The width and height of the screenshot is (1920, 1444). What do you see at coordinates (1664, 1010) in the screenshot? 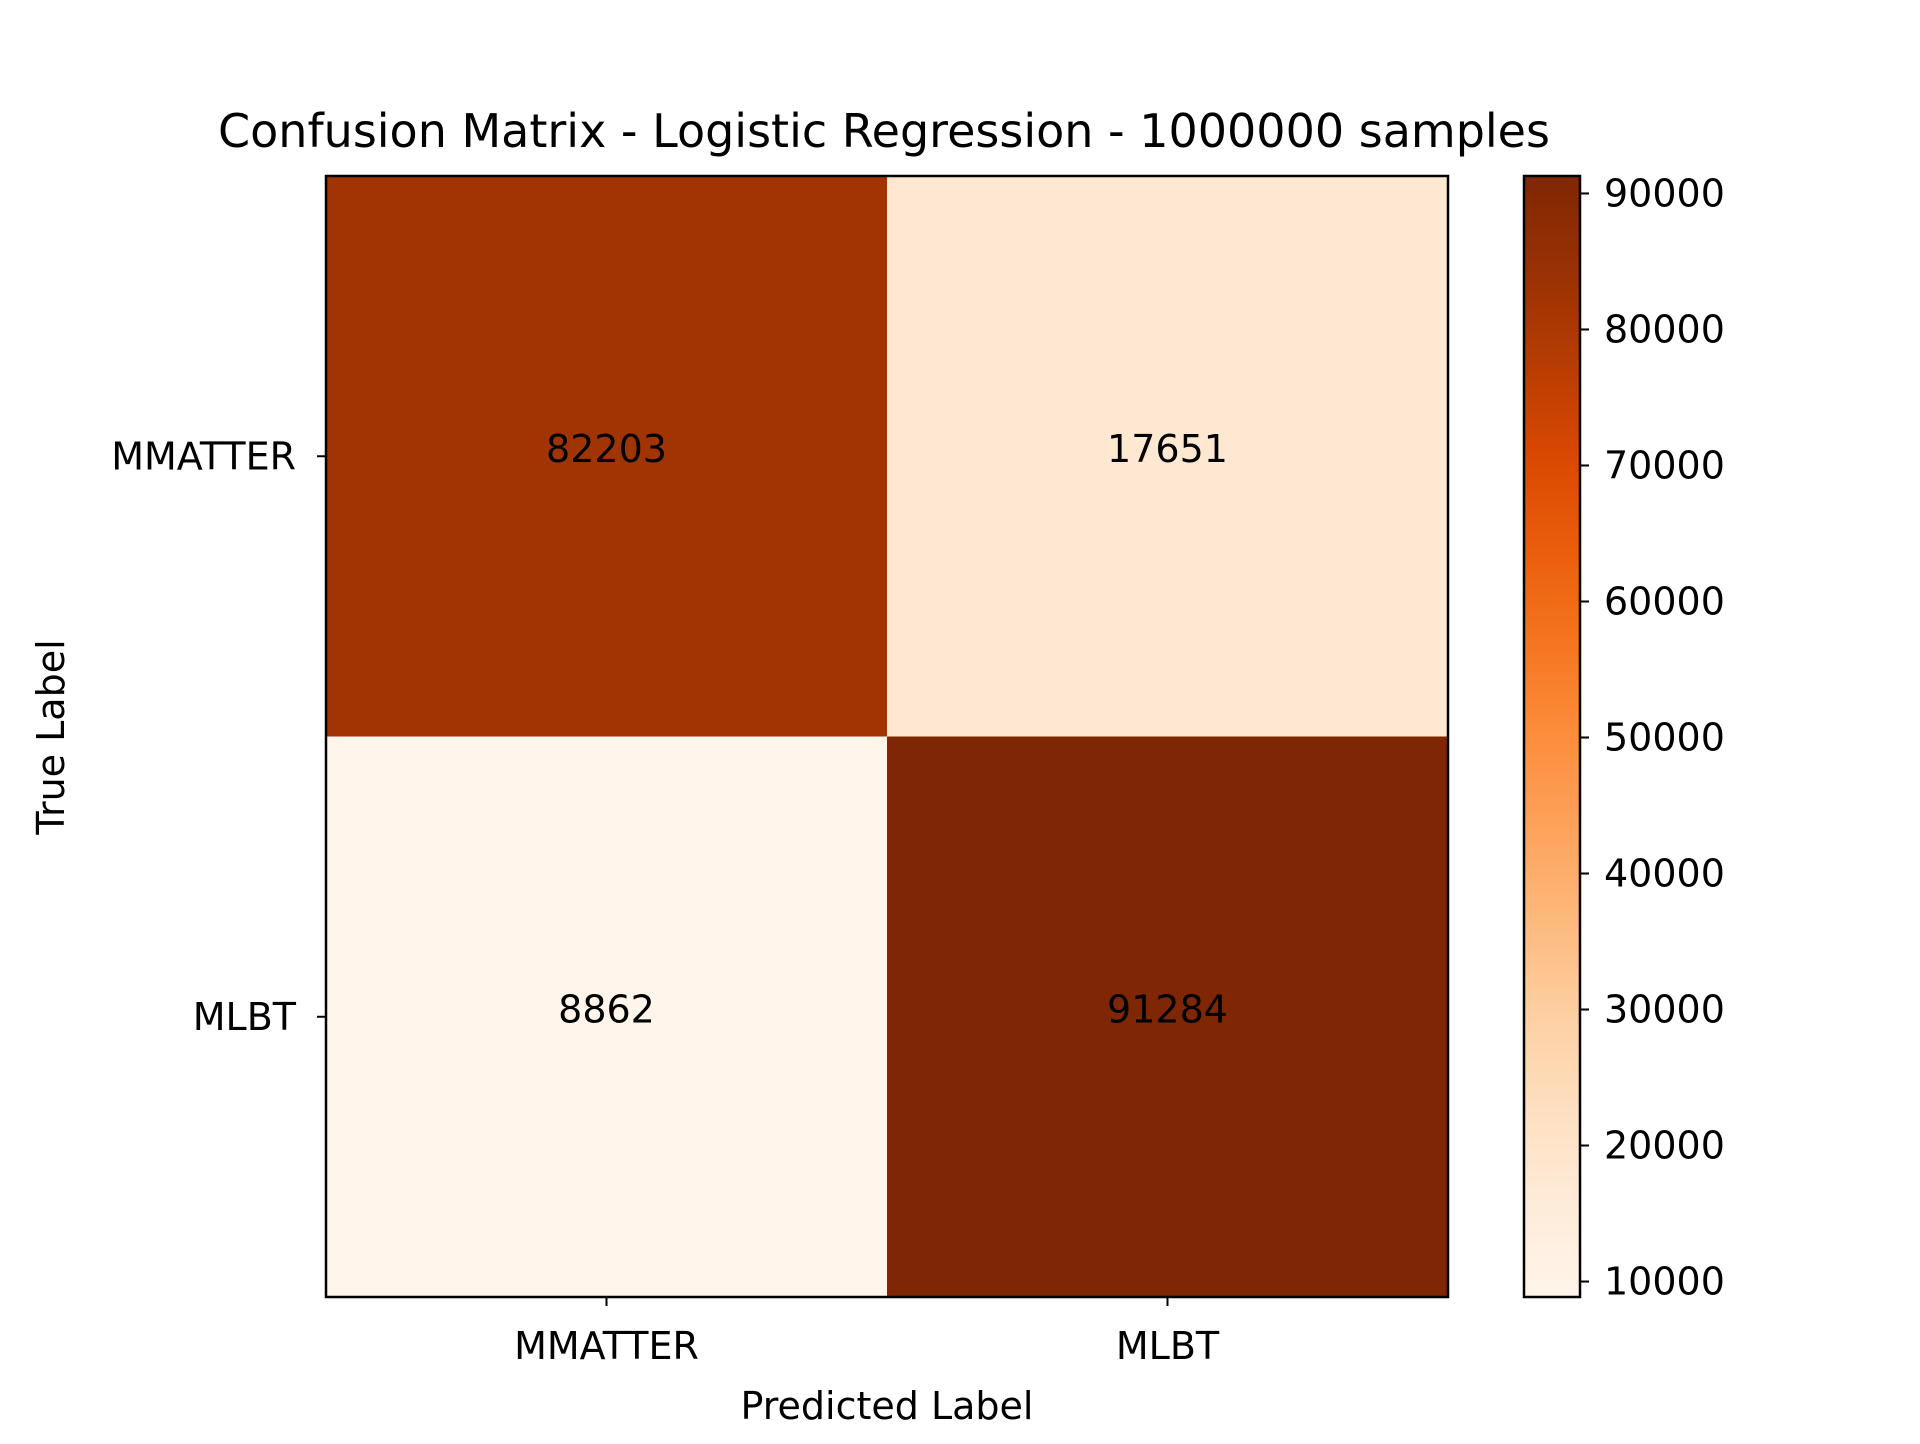
I see `colorbar-tick-label: 30000` at bounding box center [1664, 1010].